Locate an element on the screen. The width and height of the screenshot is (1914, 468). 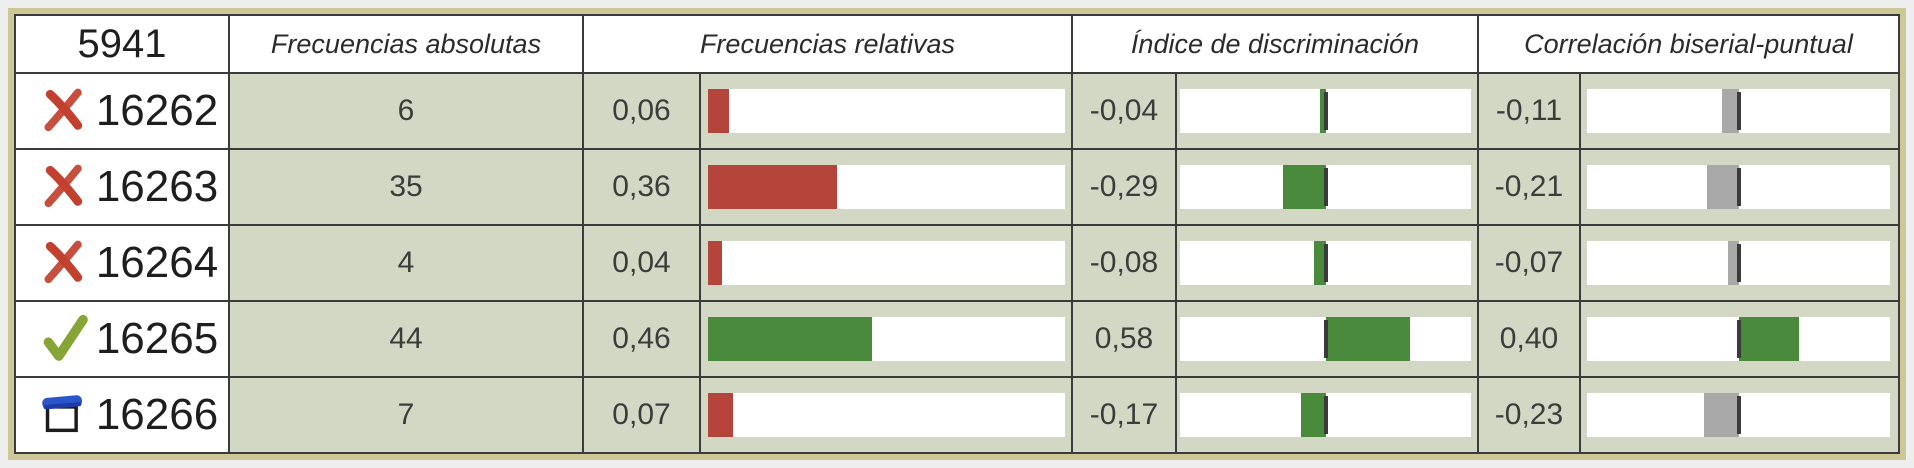
relative-frequency-value-cell: 0,04 is located at coordinates (641, 263).